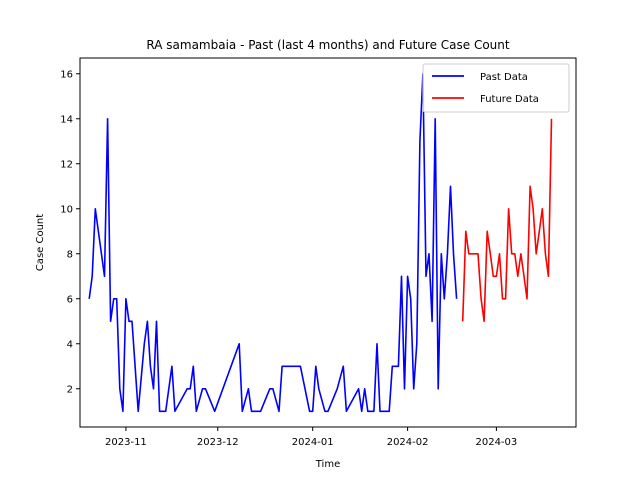 This screenshot has width=640, height=480. I want to click on legend-label-past: Past Data, so click(504, 77).